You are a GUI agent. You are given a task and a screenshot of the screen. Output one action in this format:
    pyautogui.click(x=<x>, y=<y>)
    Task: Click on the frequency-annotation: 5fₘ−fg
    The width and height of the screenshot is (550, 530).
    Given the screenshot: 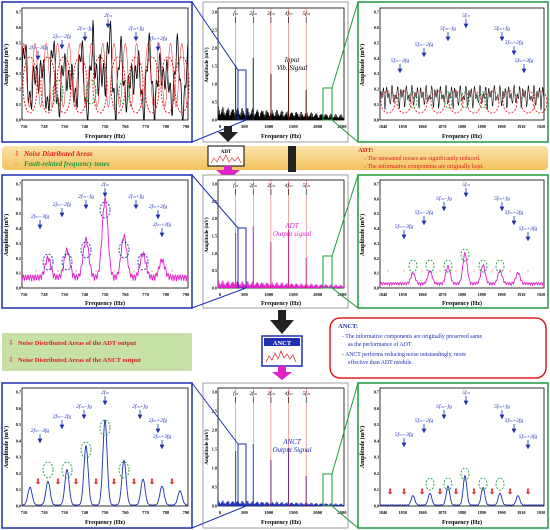 What is the action you would take?
    pyautogui.click(x=448, y=28)
    